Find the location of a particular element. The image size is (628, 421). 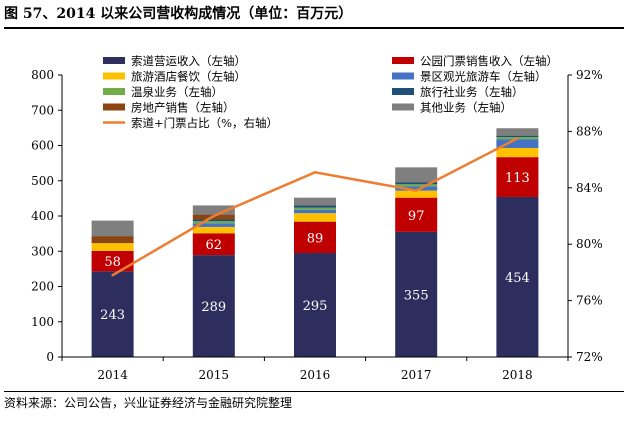

x-tick-label: 2016 is located at coordinates (315, 375).